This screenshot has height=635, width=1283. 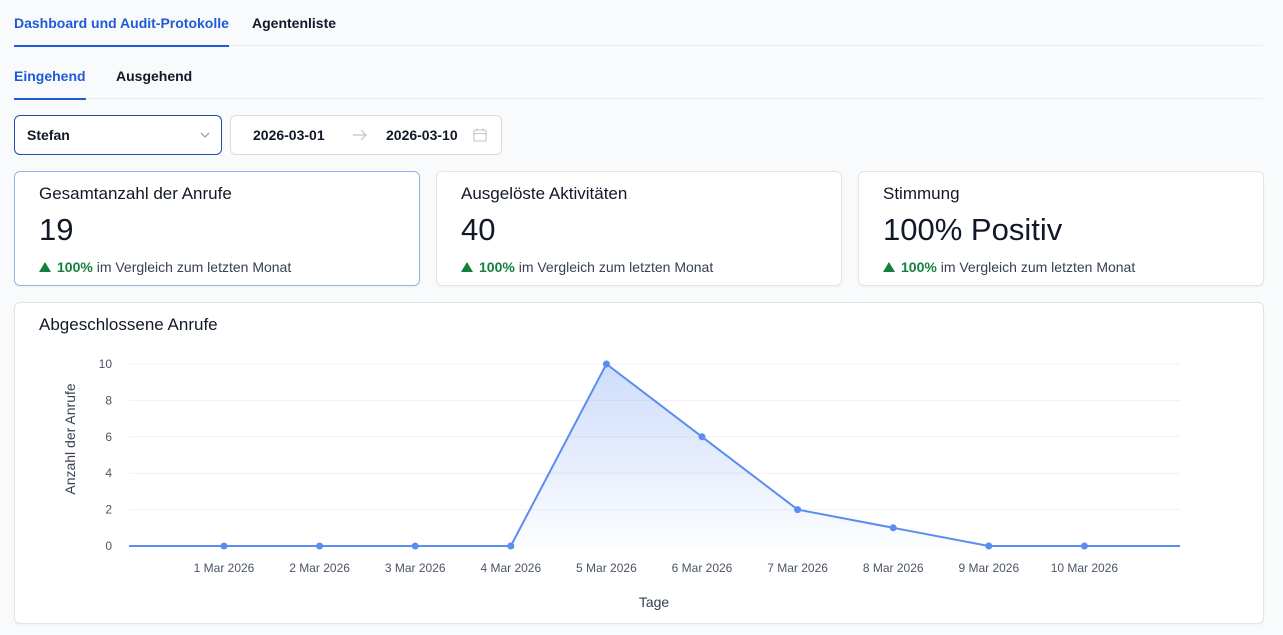 I want to click on x-tick-label: 10 Mar 2026, so click(x=1085, y=568).